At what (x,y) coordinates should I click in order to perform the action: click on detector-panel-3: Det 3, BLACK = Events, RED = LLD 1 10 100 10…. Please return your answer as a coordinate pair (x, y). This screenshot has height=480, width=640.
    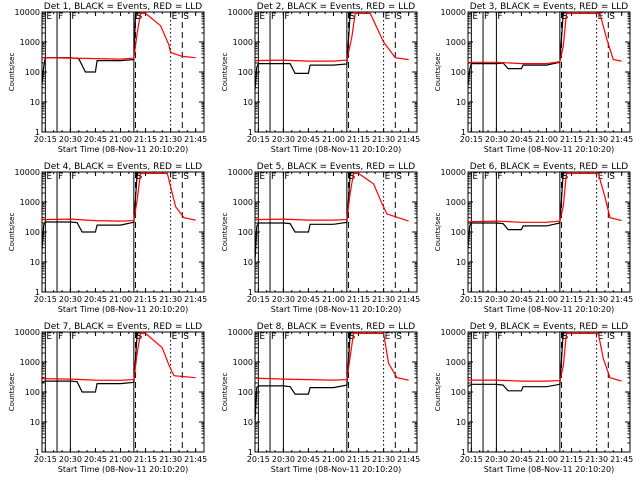
    Looking at the image, I should click on (533, 78).